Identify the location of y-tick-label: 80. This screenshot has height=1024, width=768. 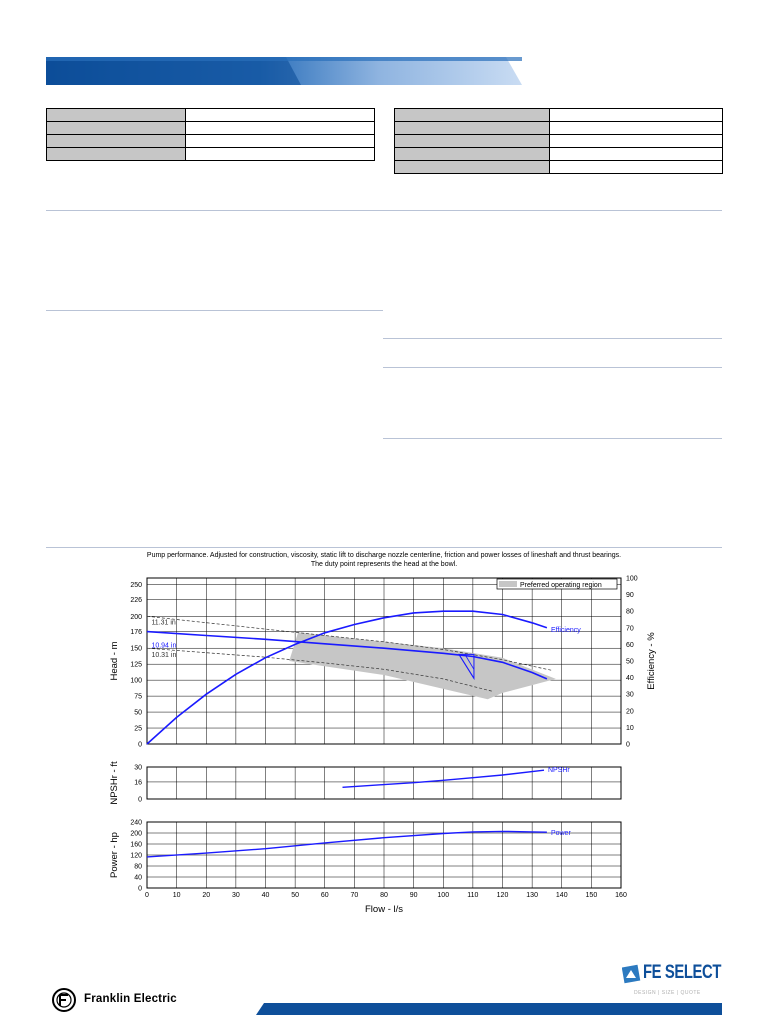
(138, 867).